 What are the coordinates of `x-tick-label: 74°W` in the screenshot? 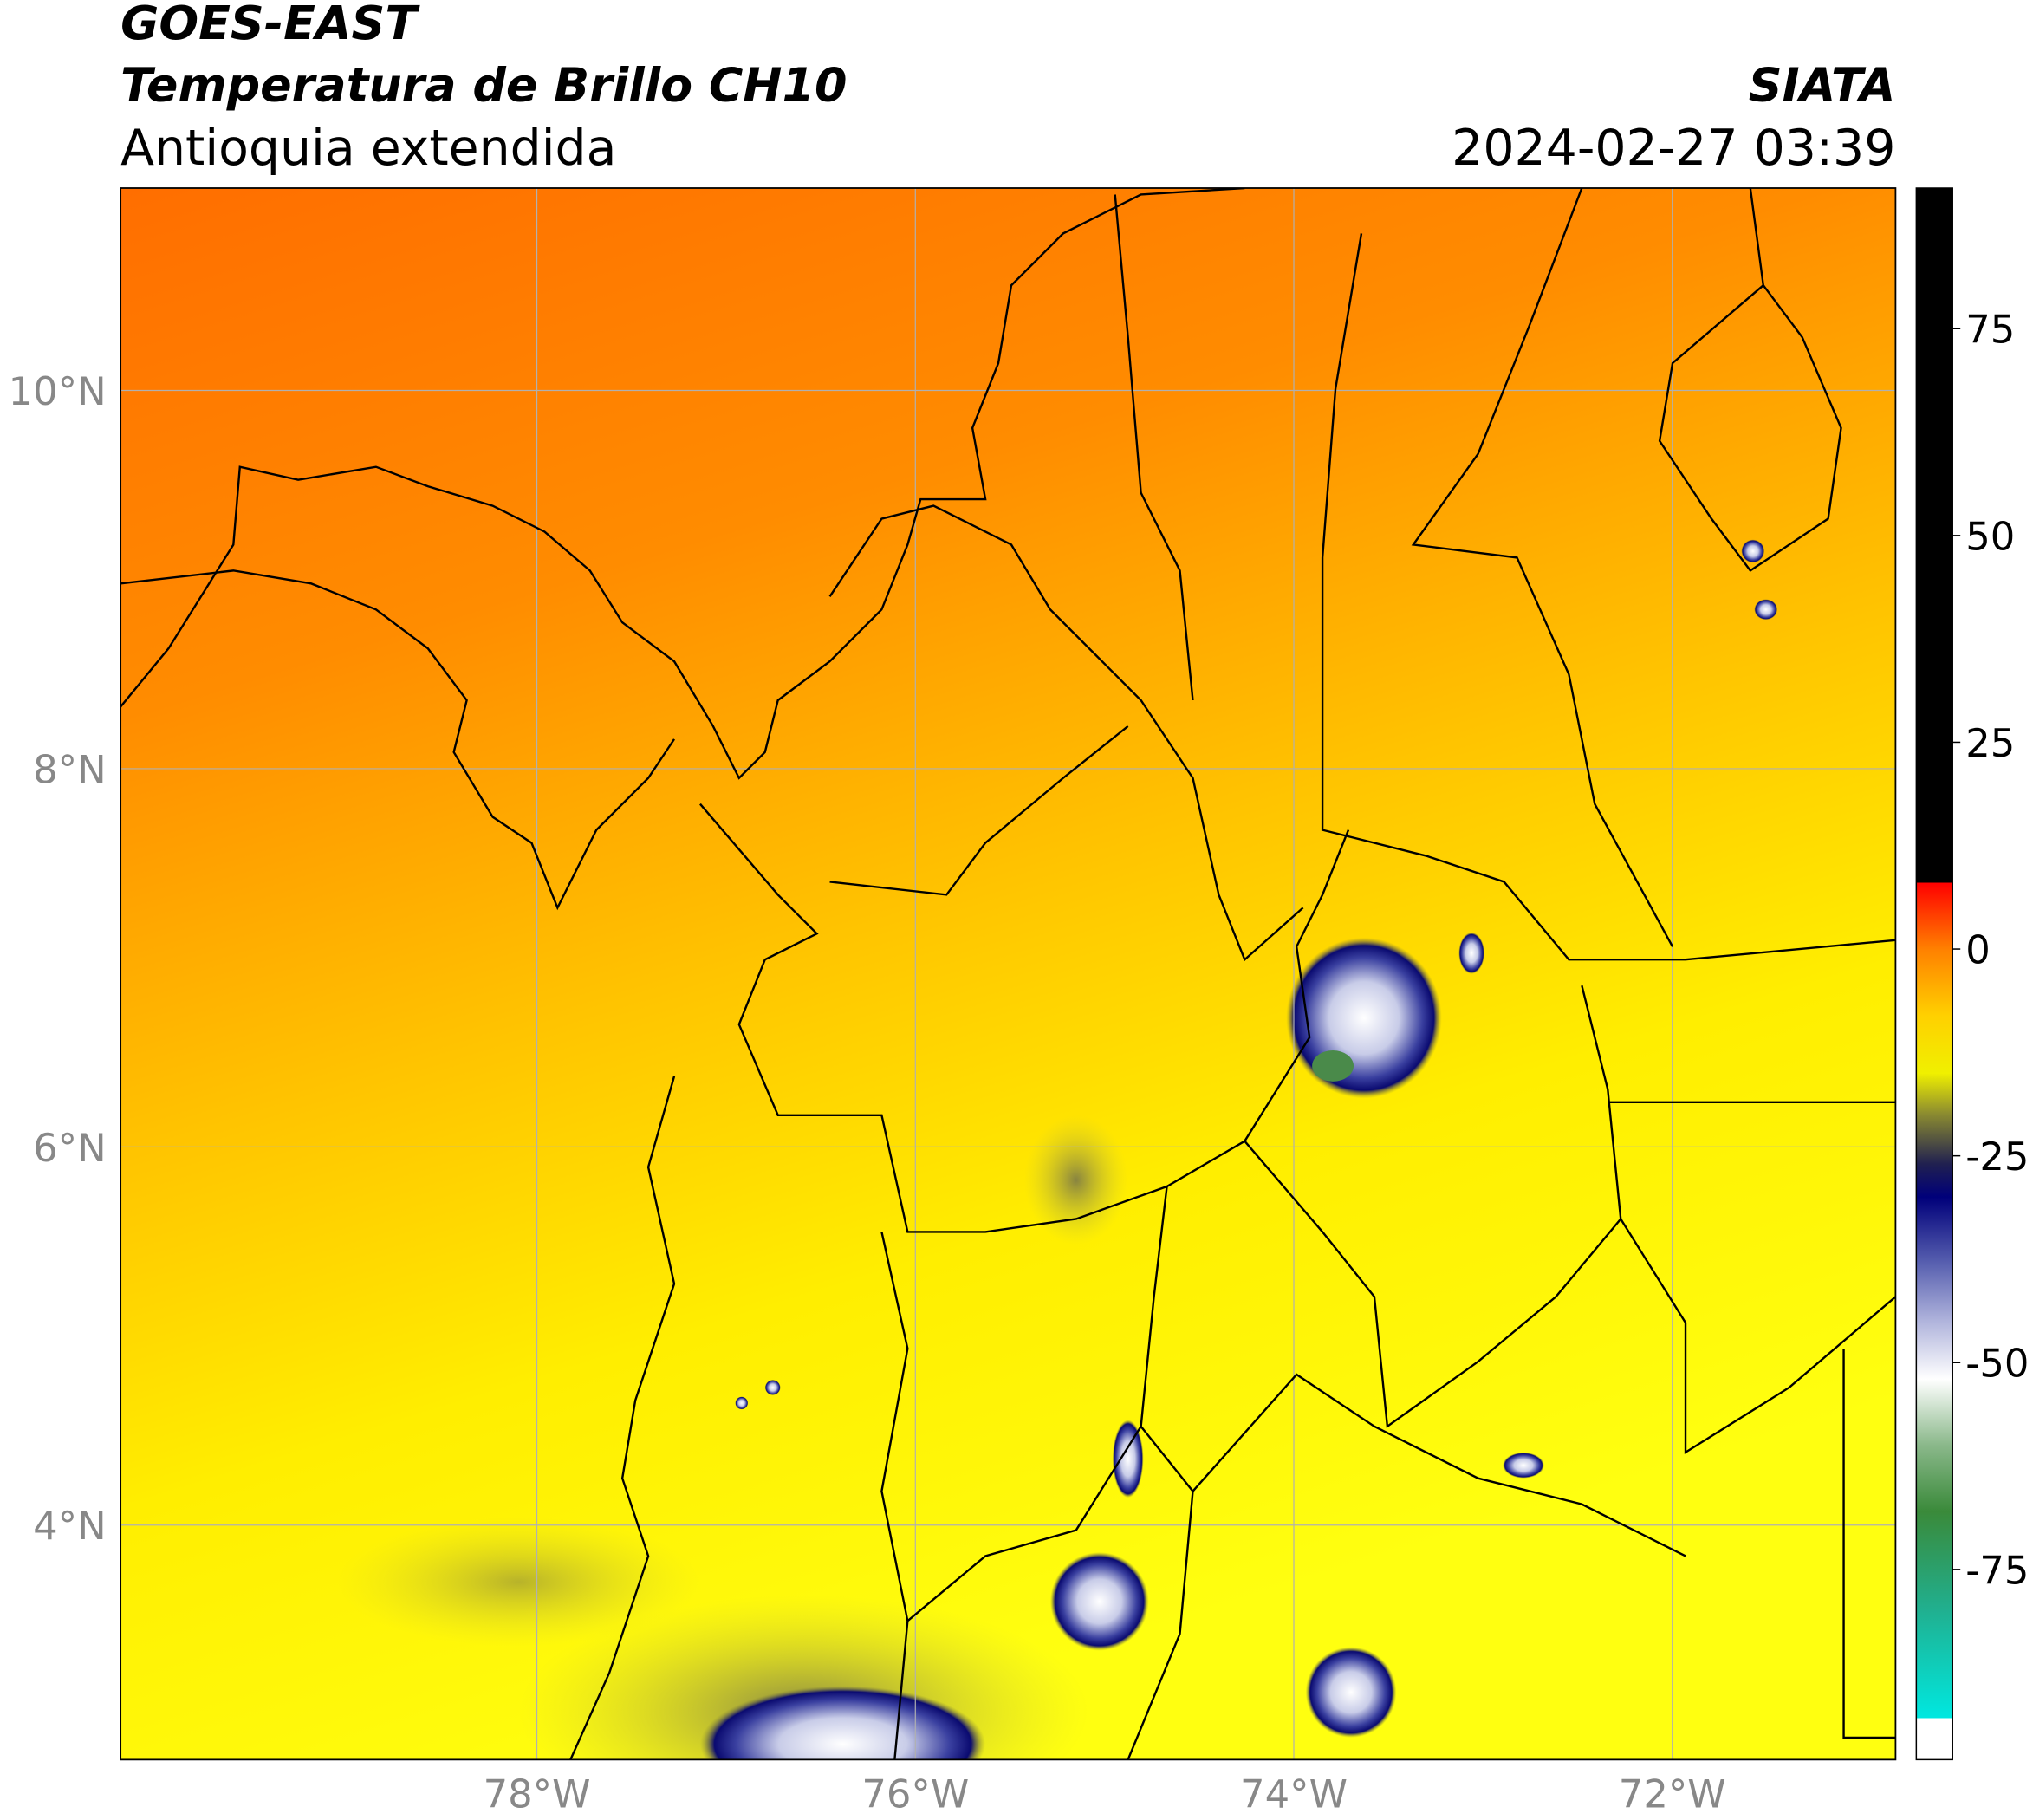 It's located at (1294, 1794).